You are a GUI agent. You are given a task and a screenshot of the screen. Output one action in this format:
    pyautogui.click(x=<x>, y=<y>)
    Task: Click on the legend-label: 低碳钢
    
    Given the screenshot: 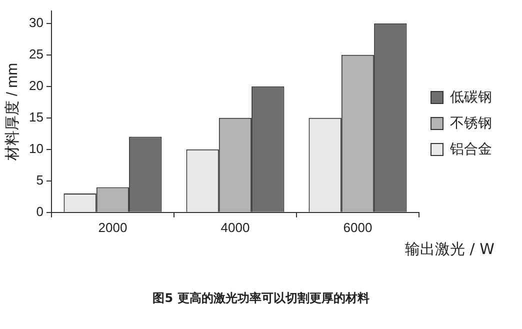 What is the action you would take?
    pyautogui.click(x=471, y=96)
    